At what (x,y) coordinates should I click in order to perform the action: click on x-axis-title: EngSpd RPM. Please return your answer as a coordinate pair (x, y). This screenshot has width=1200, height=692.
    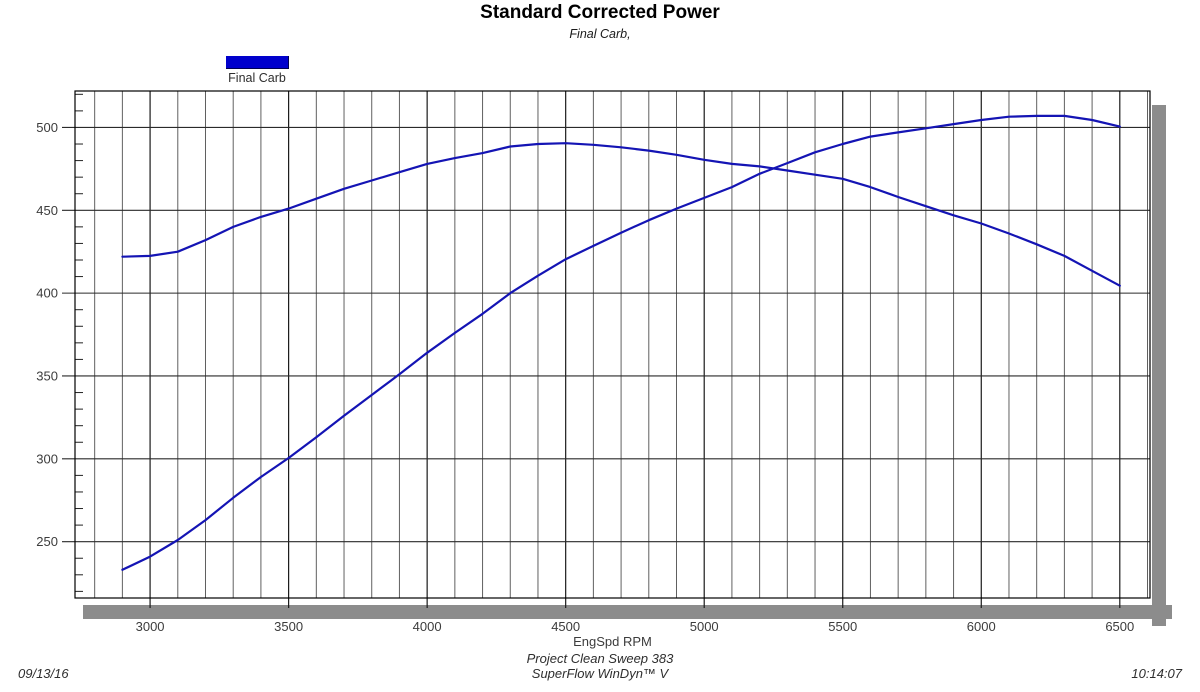
    Looking at the image, I should click on (612, 641).